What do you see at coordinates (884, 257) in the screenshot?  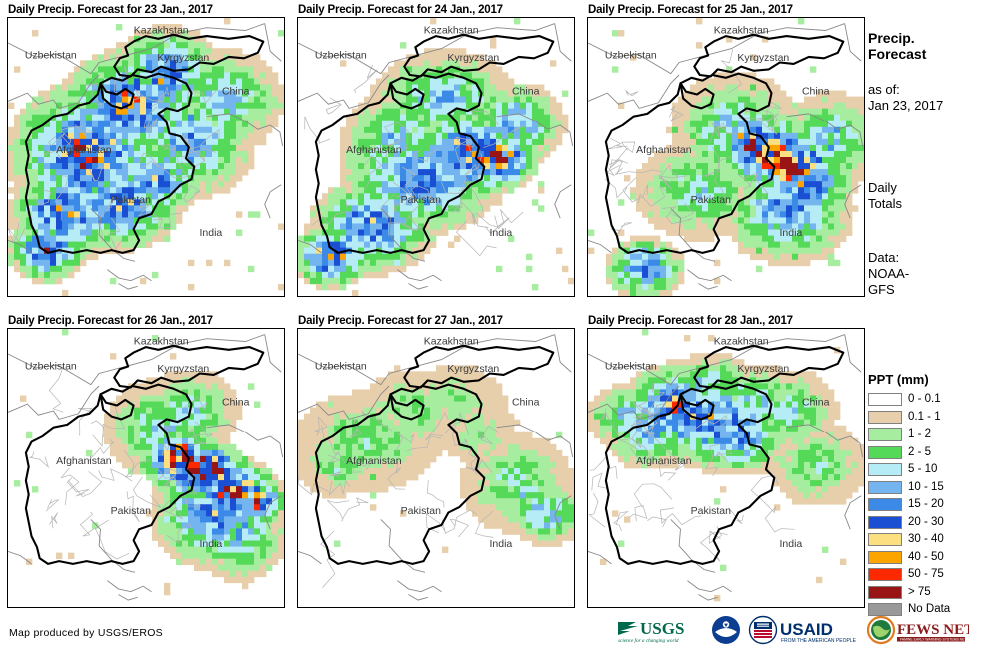 I see `data-label: Data:` at bounding box center [884, 257].